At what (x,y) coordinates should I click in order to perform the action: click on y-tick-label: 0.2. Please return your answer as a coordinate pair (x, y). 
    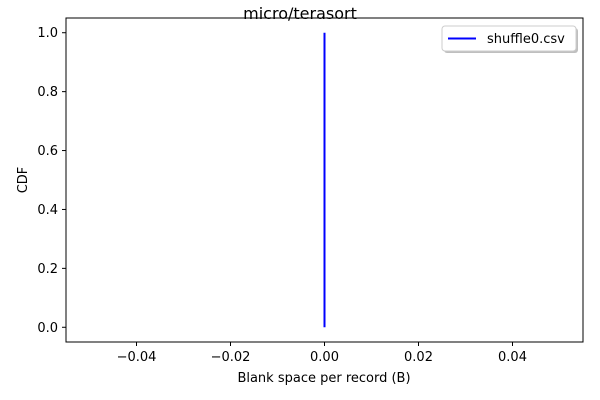
    Looking at the image, I should click on (47, 269).